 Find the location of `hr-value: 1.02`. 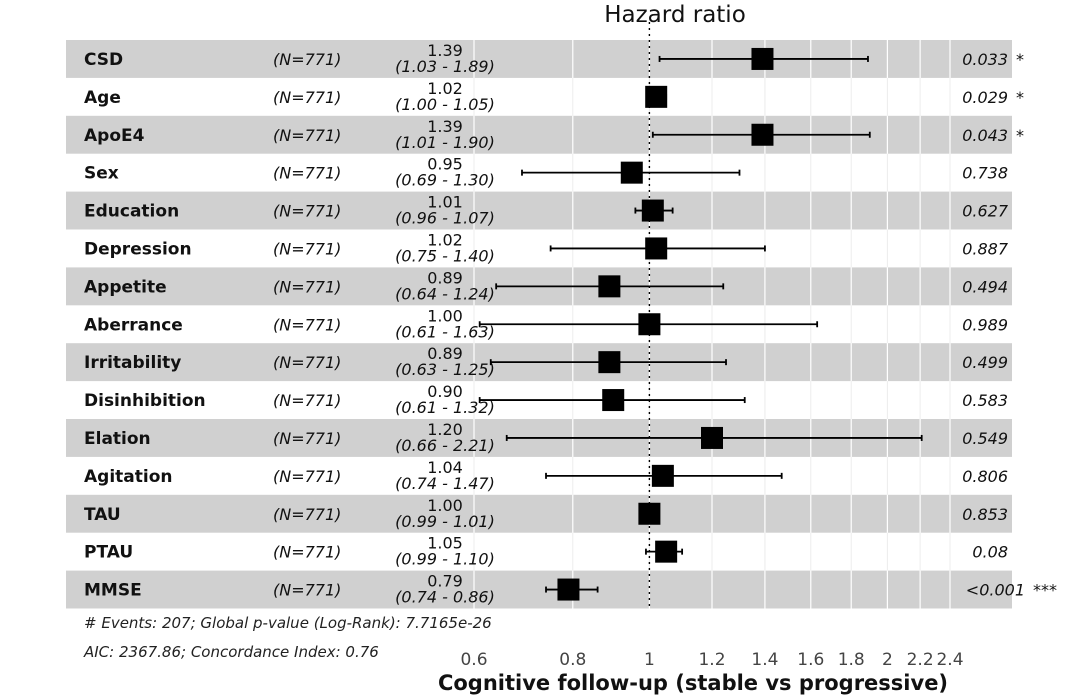

hr-value: 1.02 is located at coordinates (445, 88).